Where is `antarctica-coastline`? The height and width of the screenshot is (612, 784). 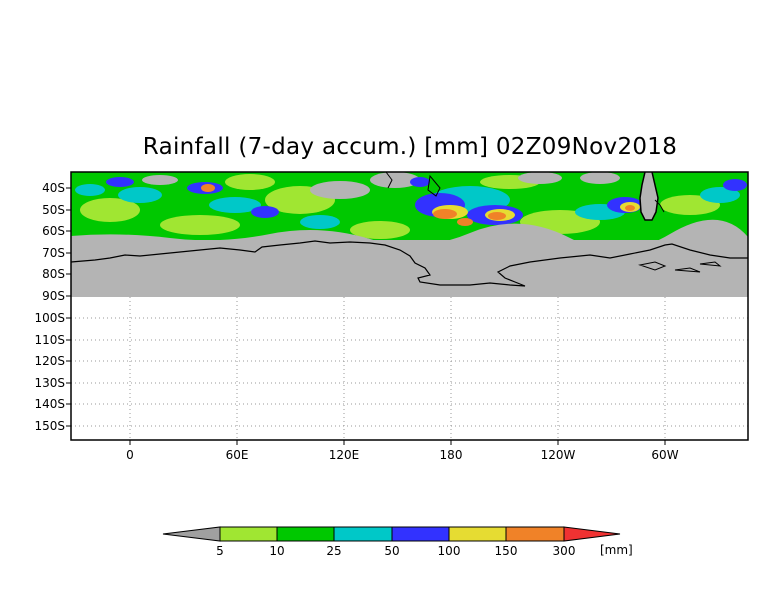 antarctica-coastline is located at coordinates (409, 263).